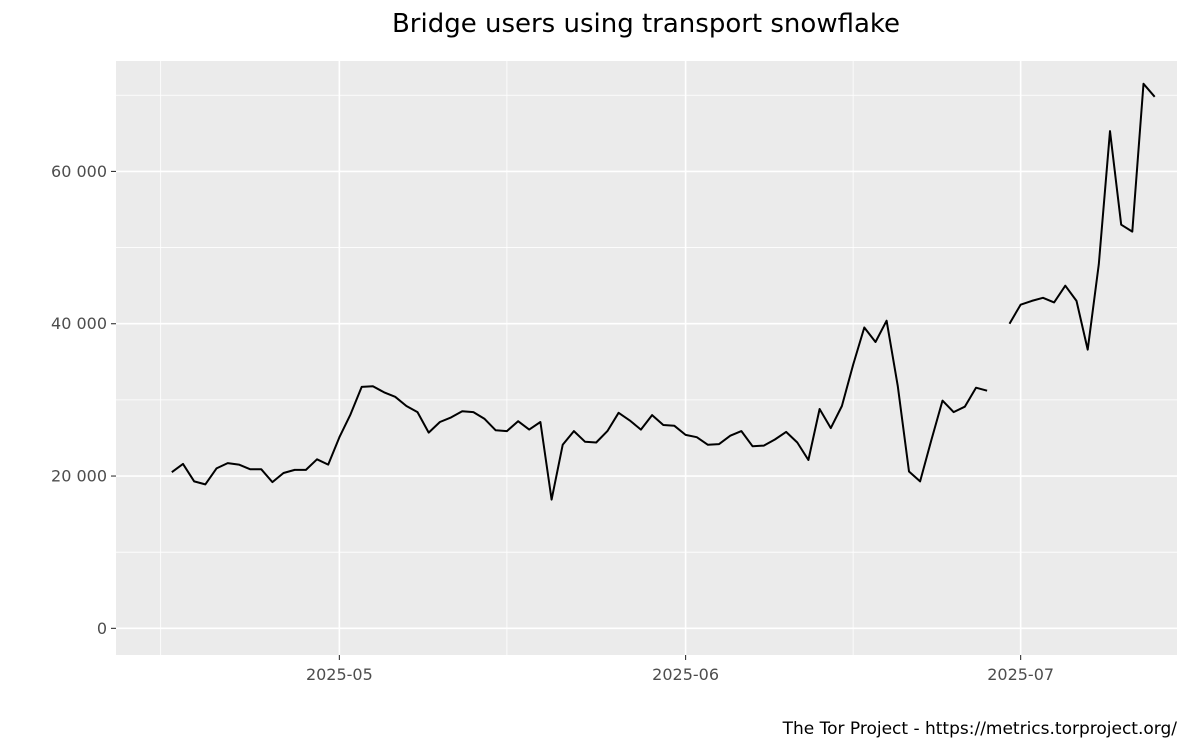 The image size is (1200, 750). Describe the element at coordinates (339, 674) in the screenshot. I see `x-tick-label: 2025-05` at that location.